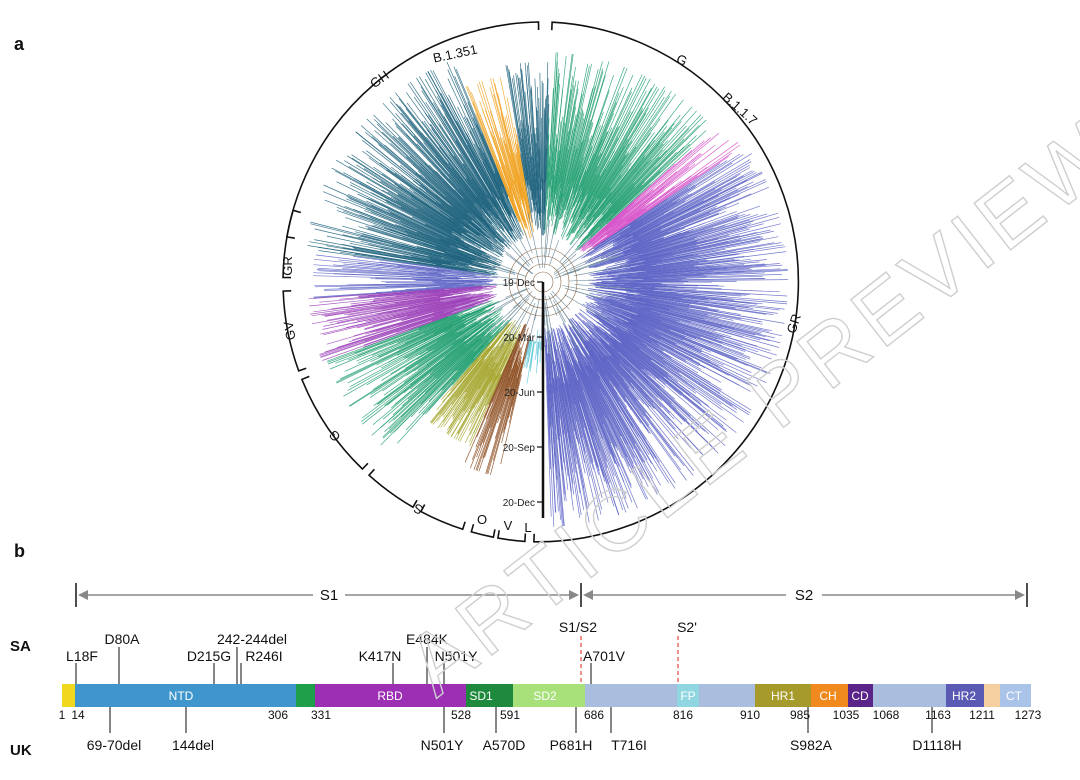 The height and width of the screenshot is (780, 1080). Describe the element at coordinates (594, 715) in the screenshot. I see `position-label: 686` at that location.